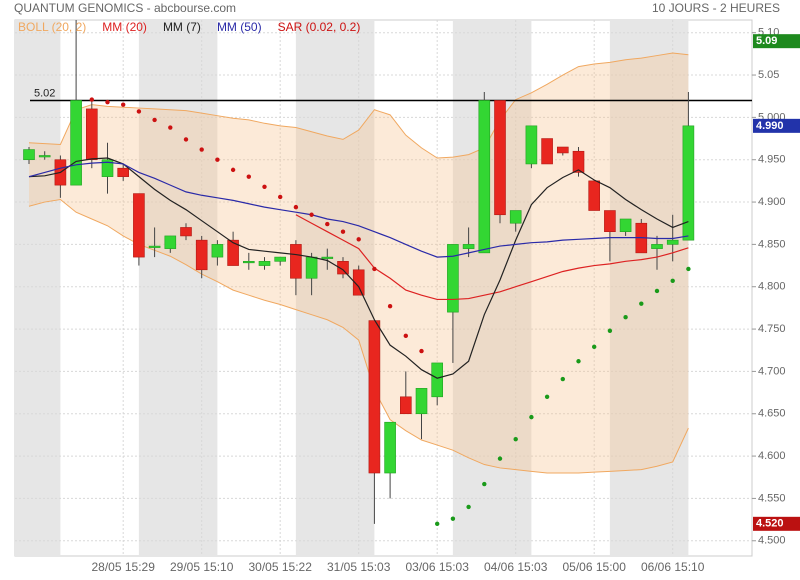 This screenshot has height=580, width=800. What do you see at coordinates (772, 329) in the screenshot?
I see `y-tick-label: 4.750` at bounding box center [772, 329].